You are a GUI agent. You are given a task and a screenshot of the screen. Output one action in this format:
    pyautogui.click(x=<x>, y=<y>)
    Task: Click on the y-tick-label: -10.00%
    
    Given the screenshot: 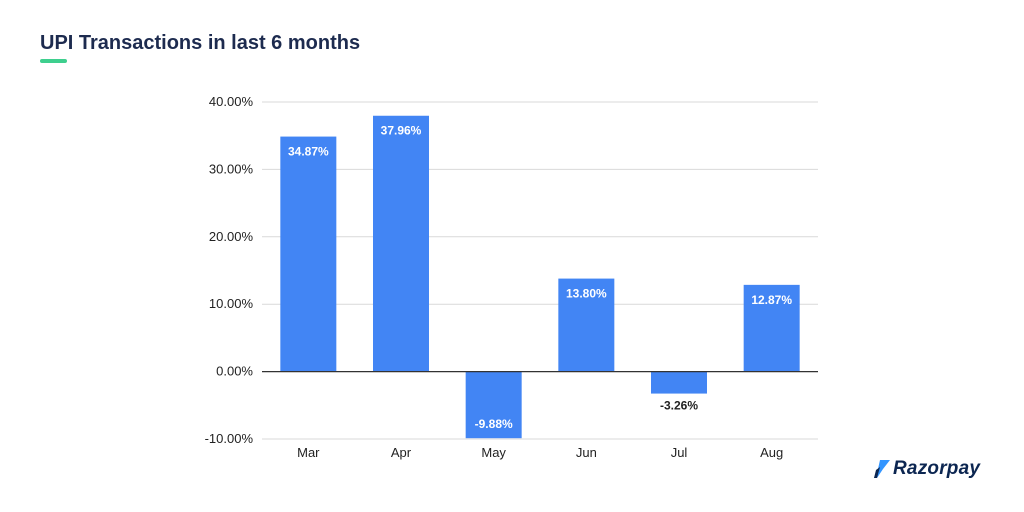 What is the action you would take?
    pyautogui.click(x=229, y=438)
    